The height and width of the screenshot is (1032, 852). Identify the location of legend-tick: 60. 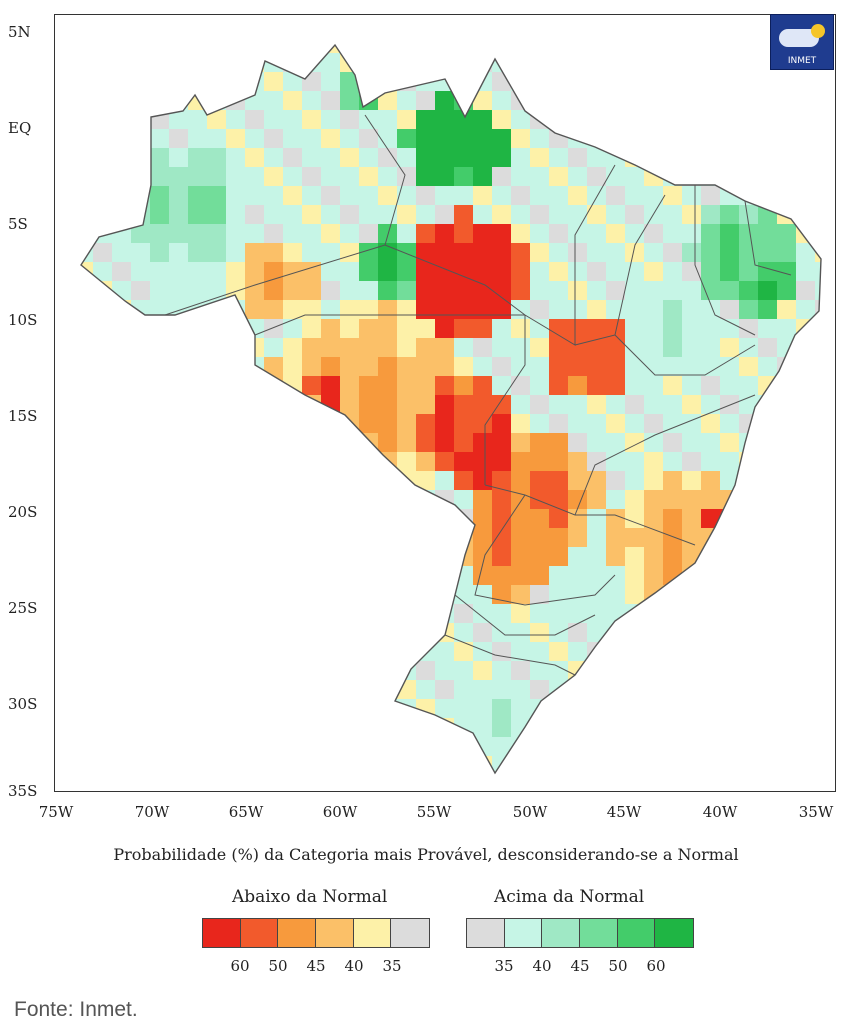
(240, 966).